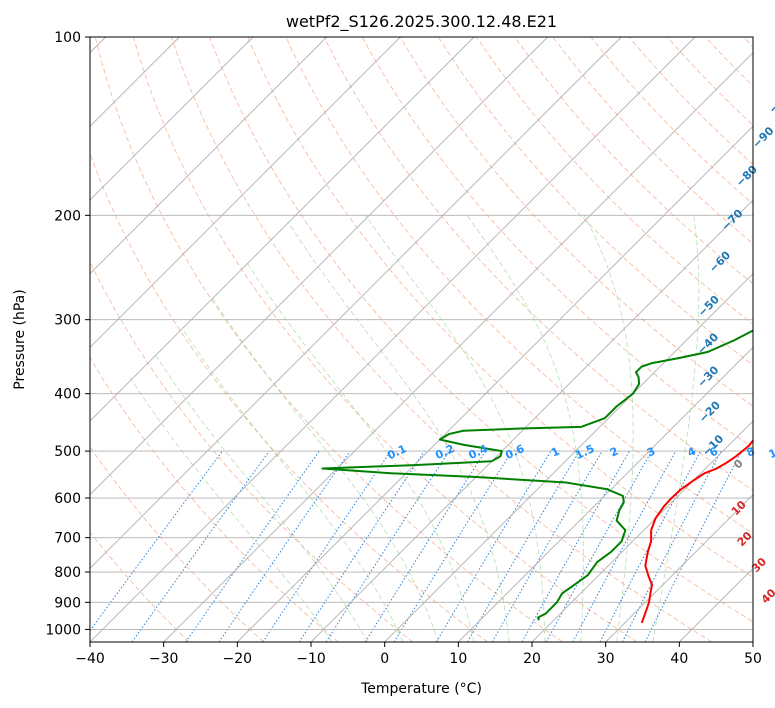 The image size is (775, 708). I want to click on x-tick-label: −30, so click(164, 659).